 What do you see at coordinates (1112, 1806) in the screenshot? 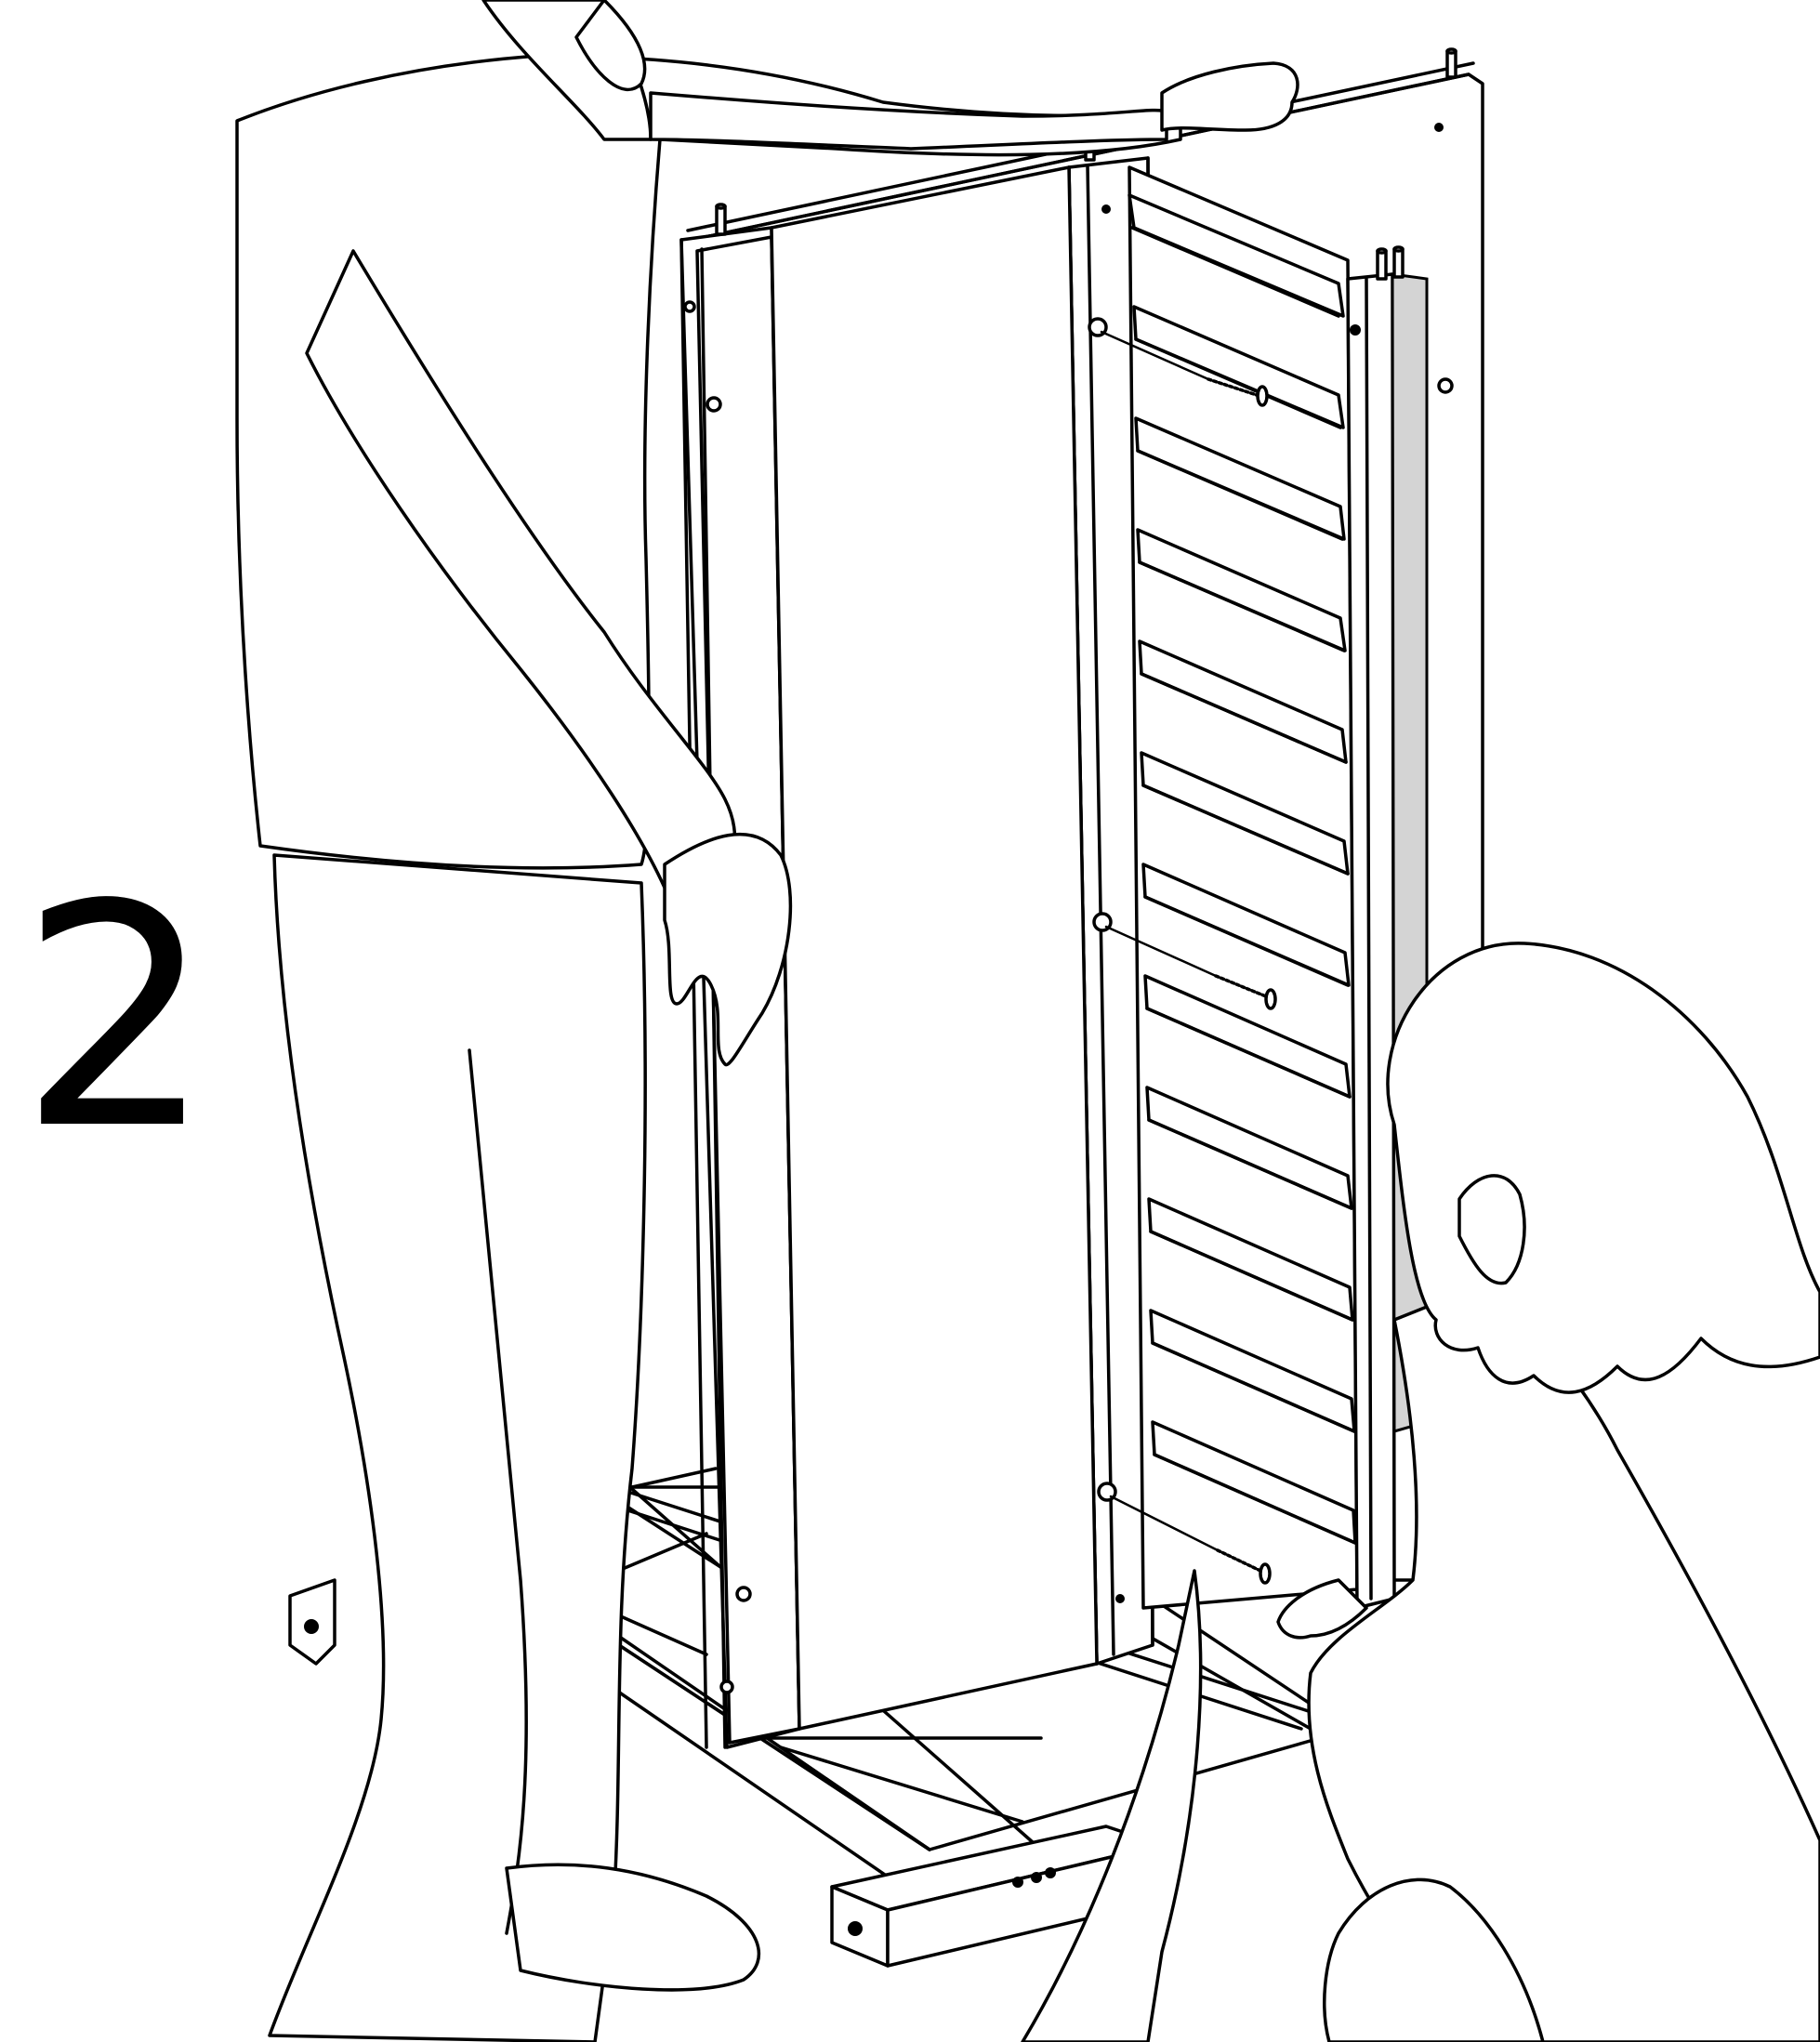
I see `curved-arrow-icon` at bounding box center [1112, 1806].